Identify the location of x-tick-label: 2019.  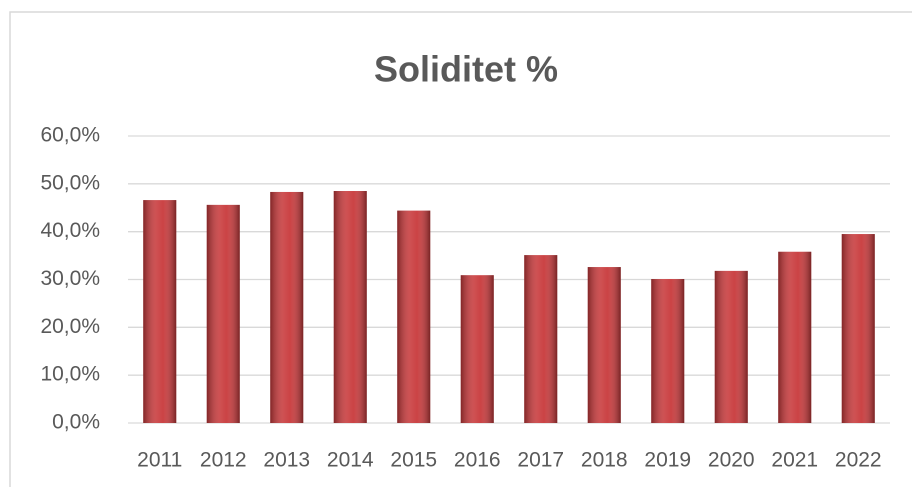
(667, 460).